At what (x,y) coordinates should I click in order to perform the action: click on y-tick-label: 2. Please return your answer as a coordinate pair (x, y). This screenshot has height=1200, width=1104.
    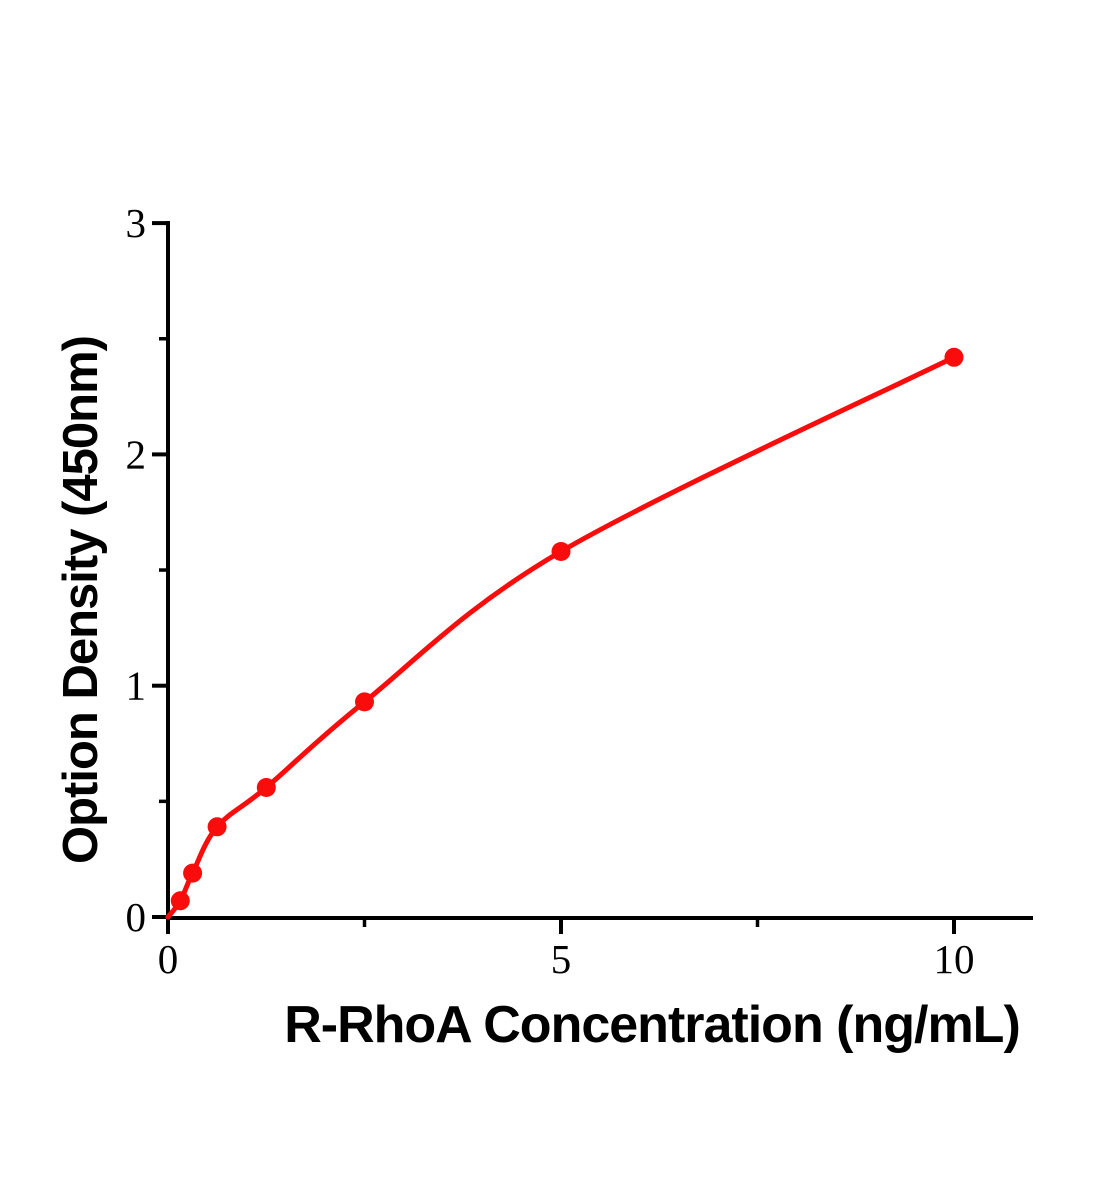
    Looking at the image, I should click on (136, 454).